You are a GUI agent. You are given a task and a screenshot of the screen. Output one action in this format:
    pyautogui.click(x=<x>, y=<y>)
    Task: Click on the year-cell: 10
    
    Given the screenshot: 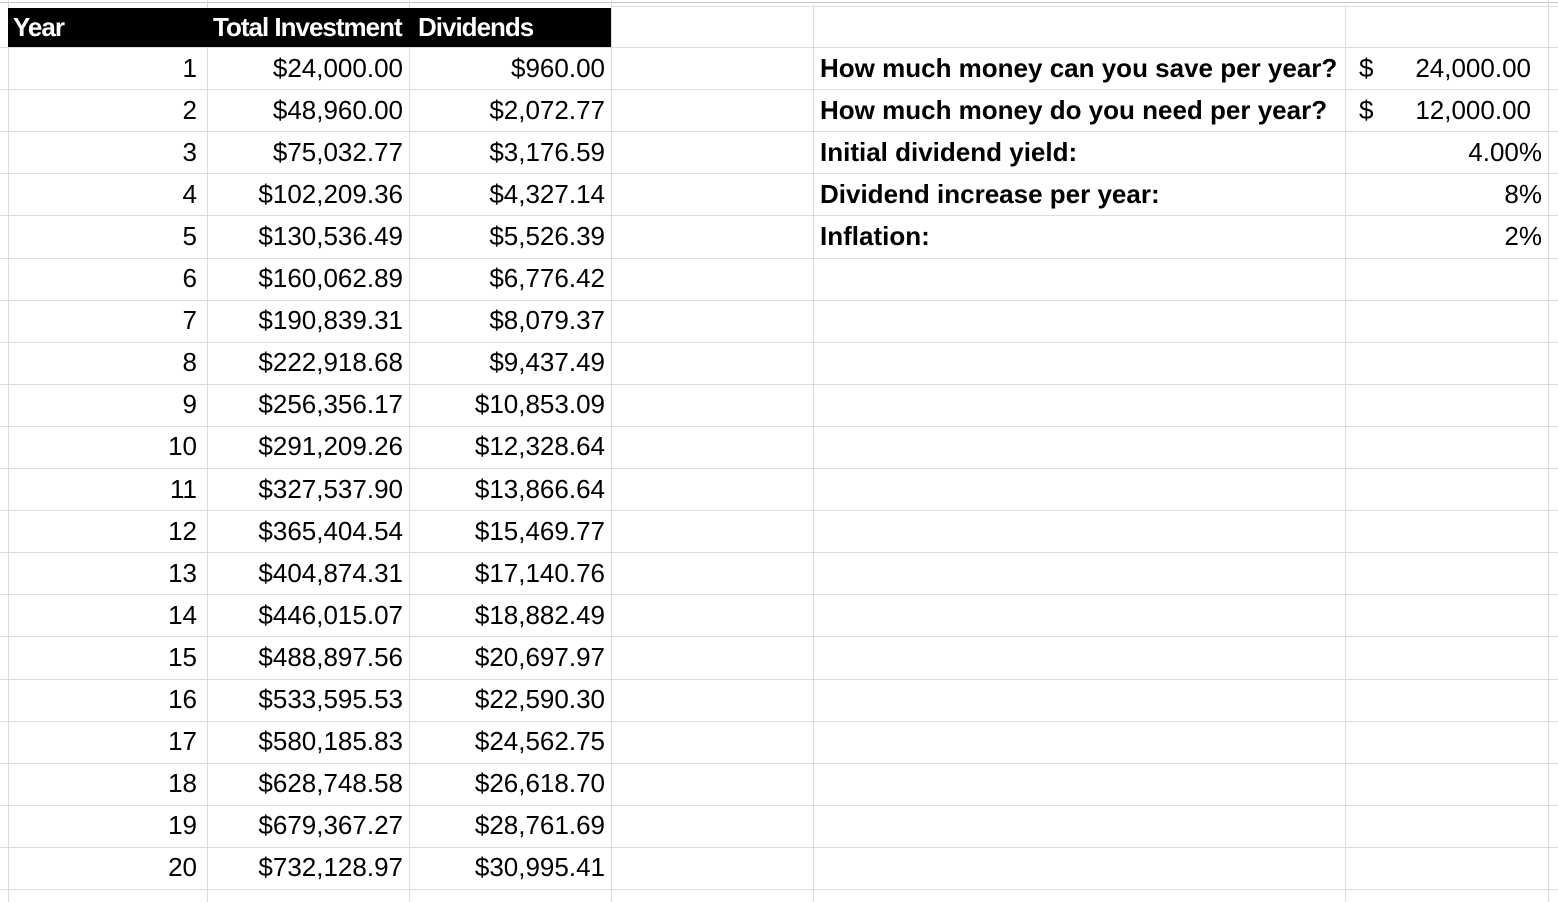 What is the action you would take?
    pyautogui.click(x=182, y=446)
    